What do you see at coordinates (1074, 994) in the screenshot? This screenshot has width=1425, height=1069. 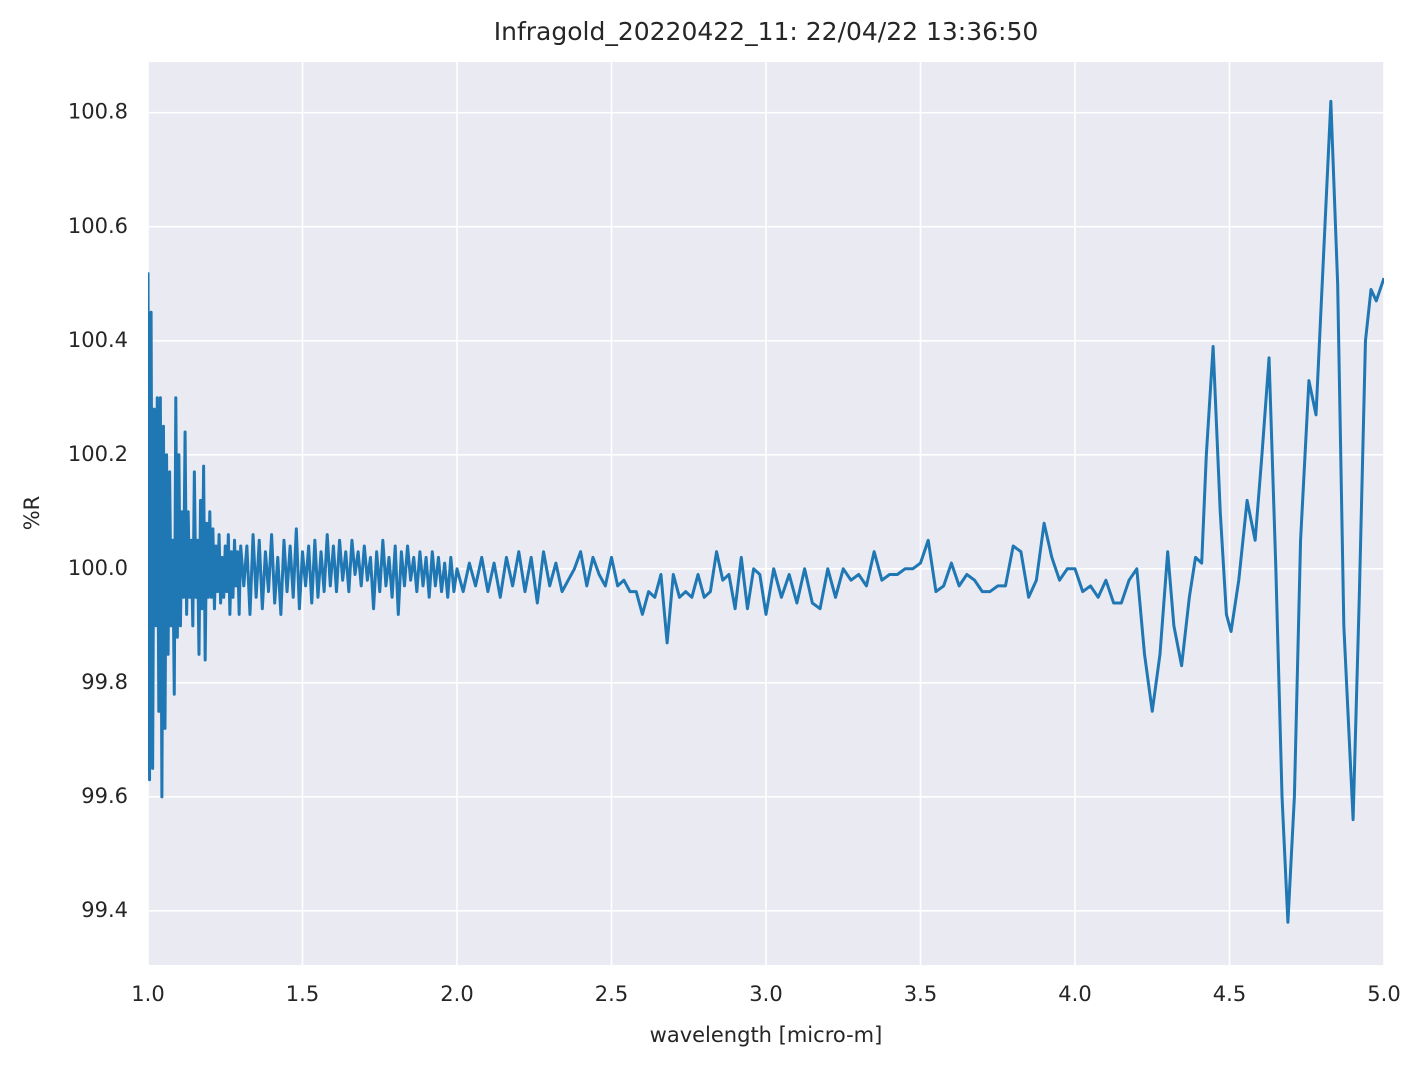 I see `x-tick-label: 4.0` at bounding box center [1074, 994].